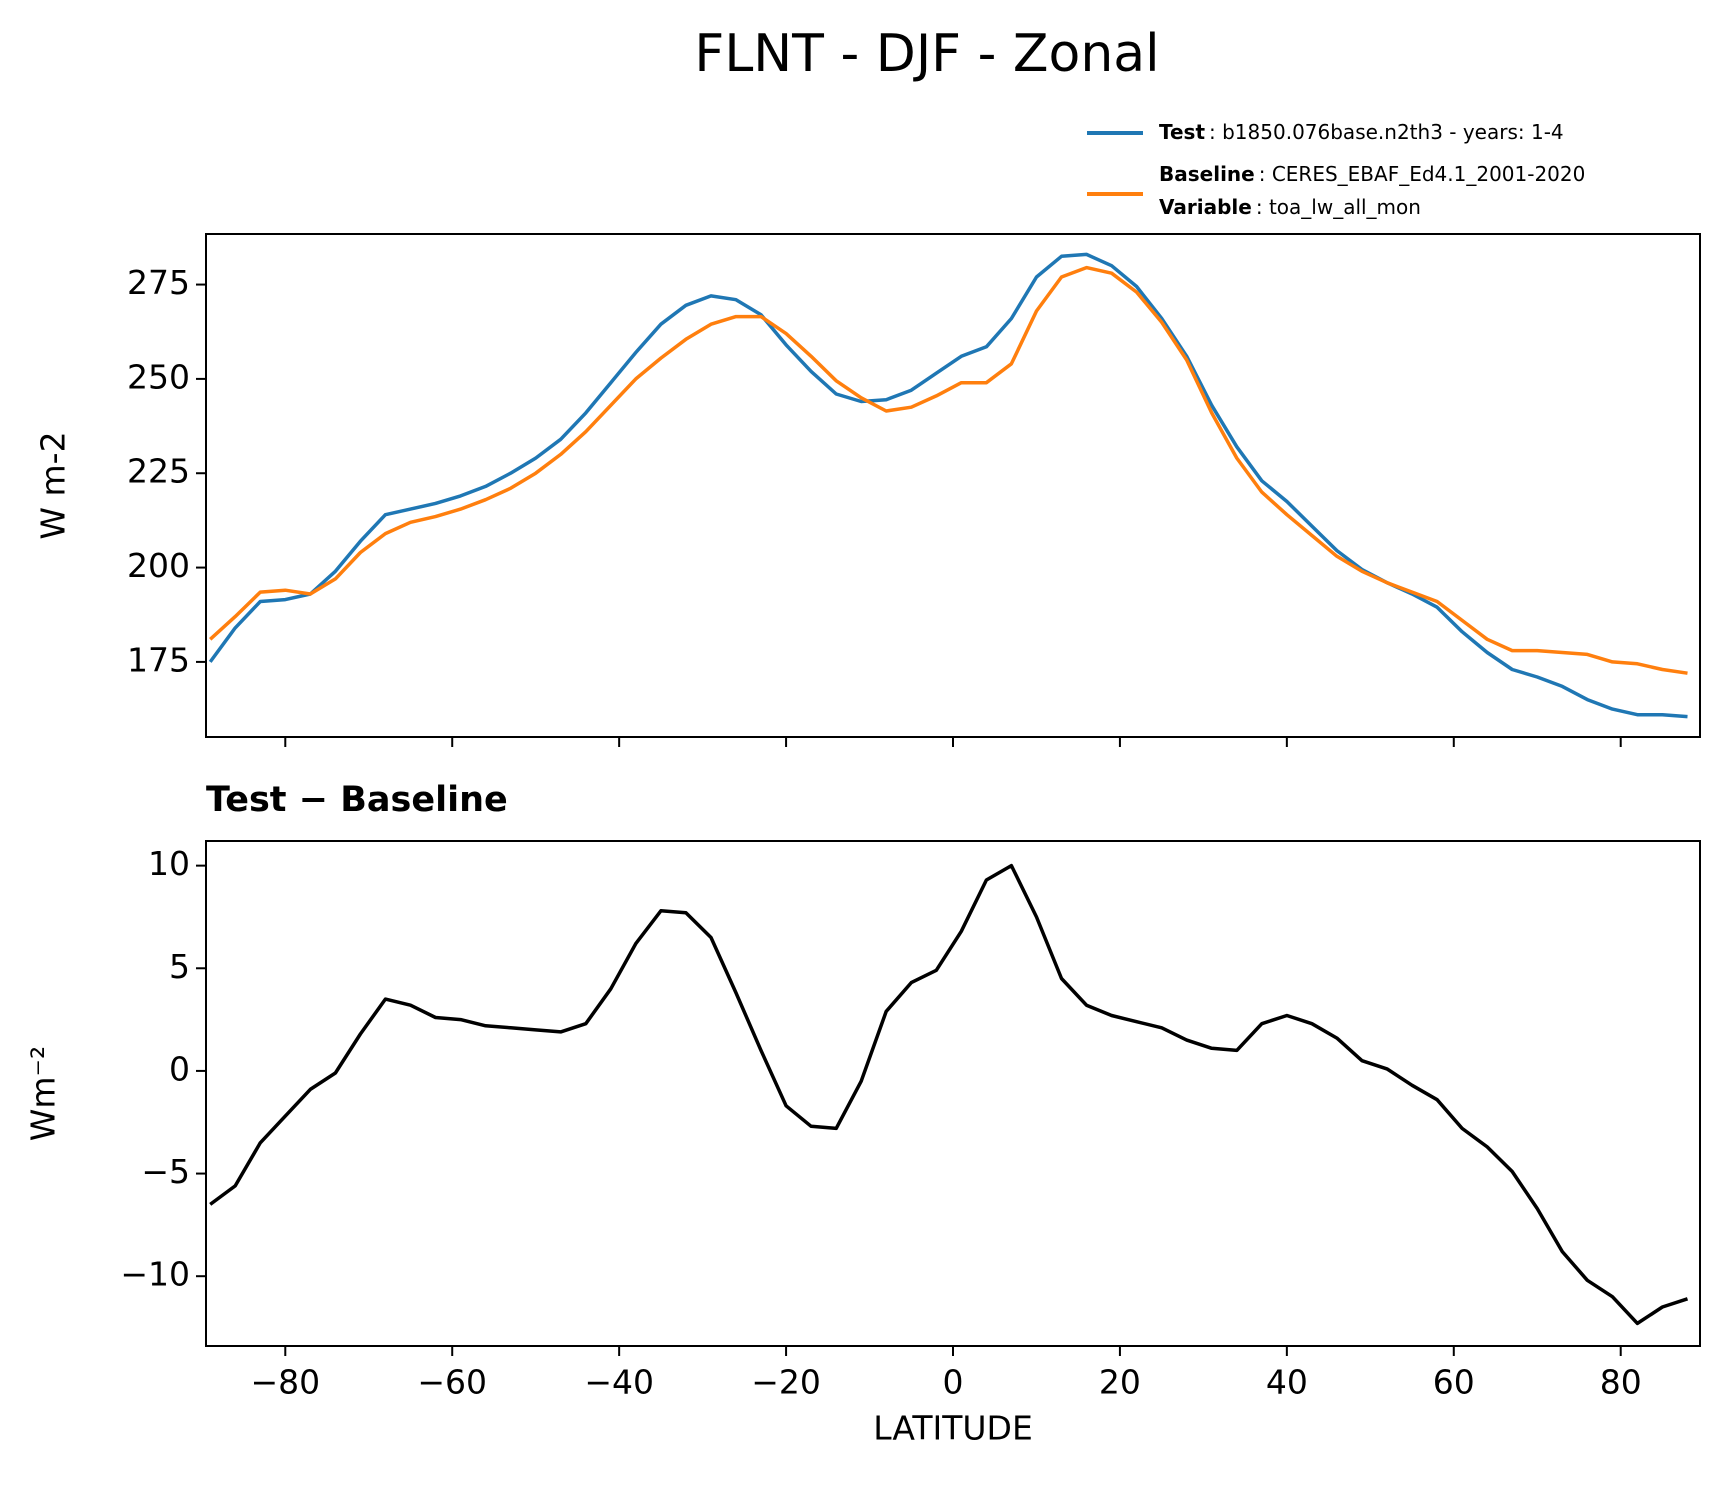  I want to click on legend-name: Variable, so click(1205, 207).